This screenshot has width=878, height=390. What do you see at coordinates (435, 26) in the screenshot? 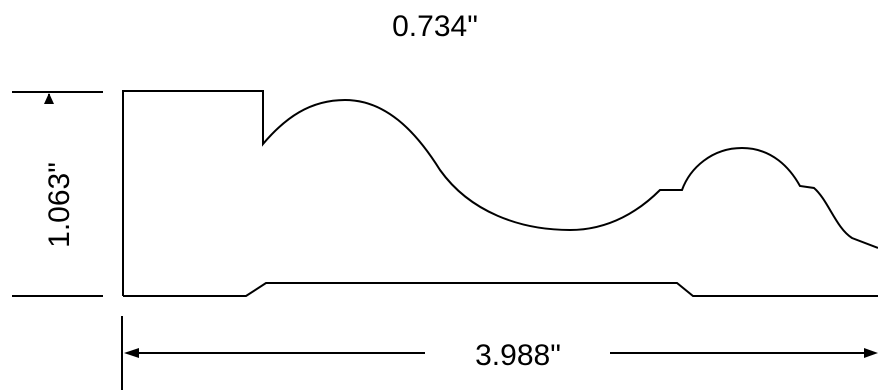
I see `top-dimension-label: 0.734"` at bounding box center [435, 26].